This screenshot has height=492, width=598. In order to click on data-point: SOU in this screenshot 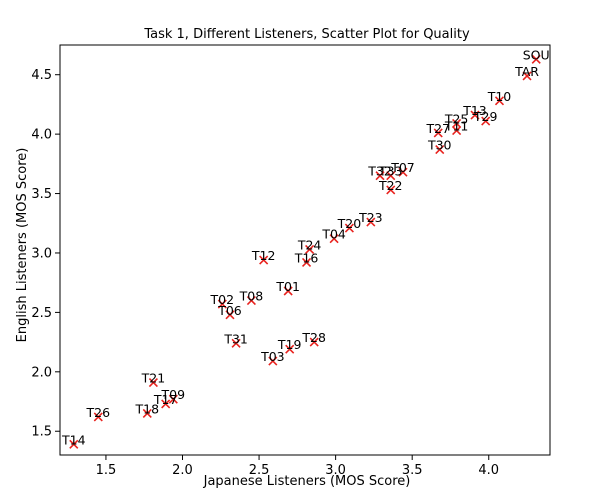, I will do `click(536, 55)`.